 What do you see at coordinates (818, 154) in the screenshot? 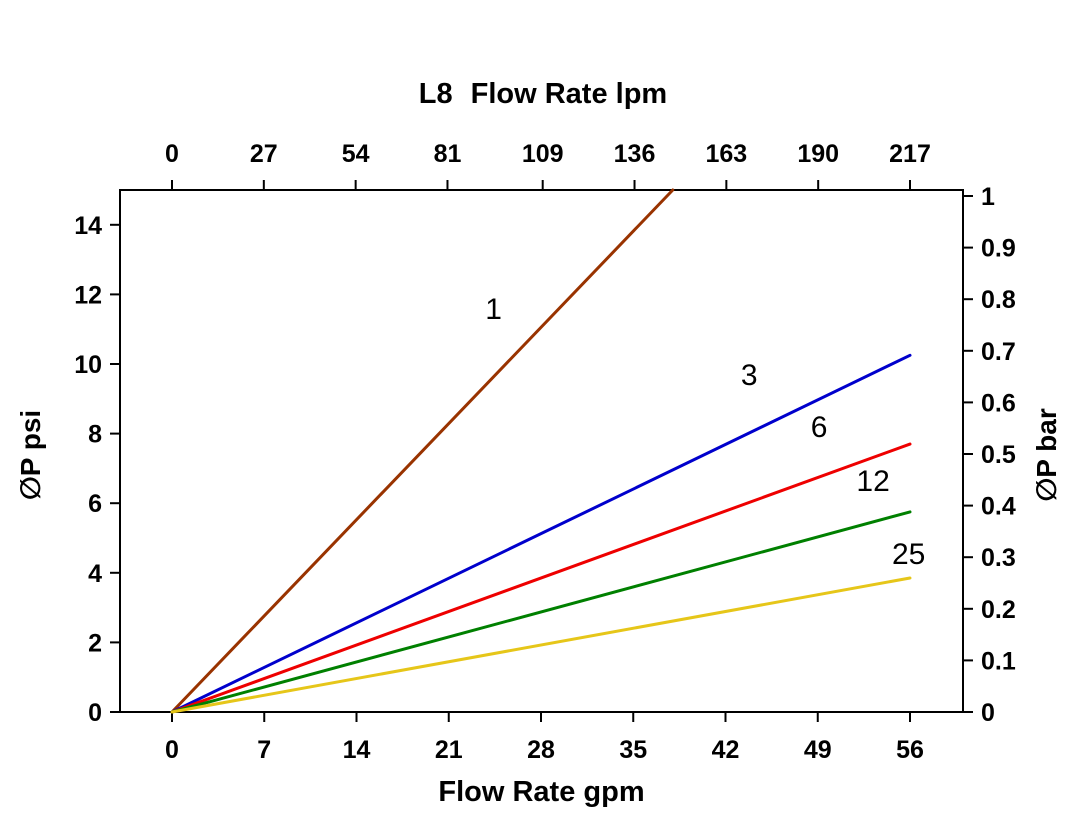
I see `x-top-tick-label: 190` at bounding box center [818, 154].